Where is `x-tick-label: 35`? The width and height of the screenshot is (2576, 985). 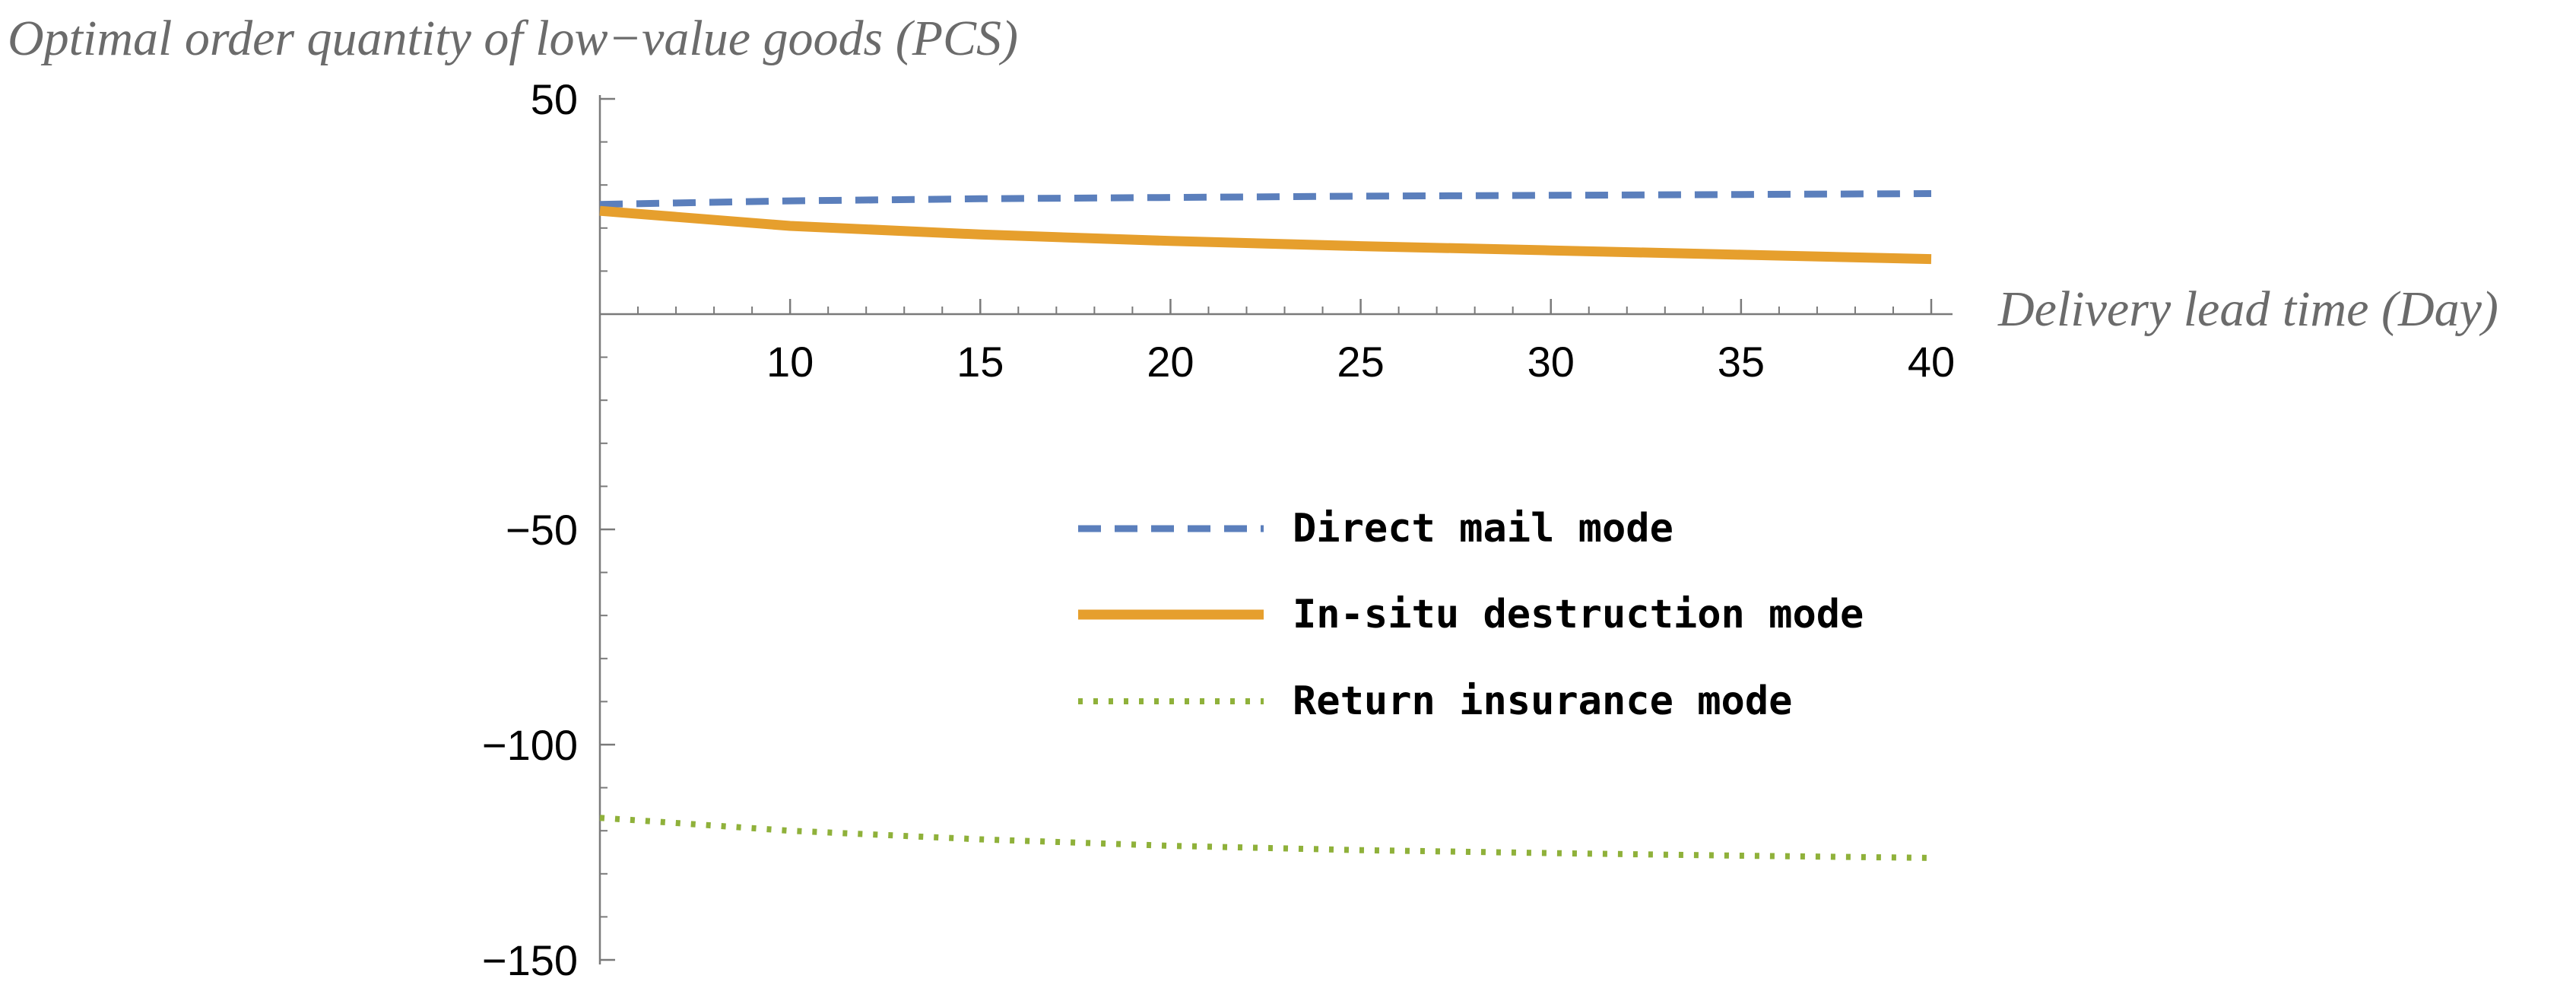 x-tick-label: 35 is located at coordinates (1742, 362).